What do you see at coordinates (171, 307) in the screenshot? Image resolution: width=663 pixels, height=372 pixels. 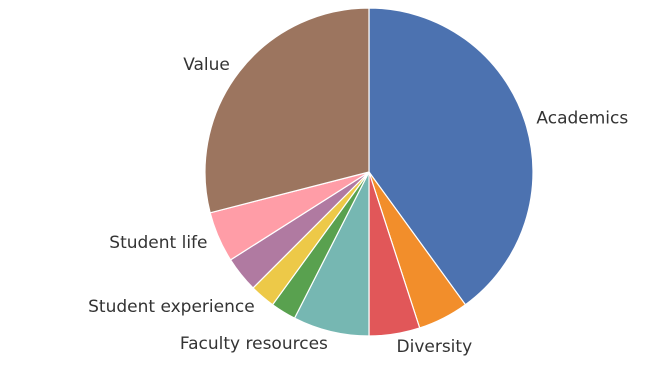 I see `pie-label-student-experience: Student experience` at bounding box center [171, 307].